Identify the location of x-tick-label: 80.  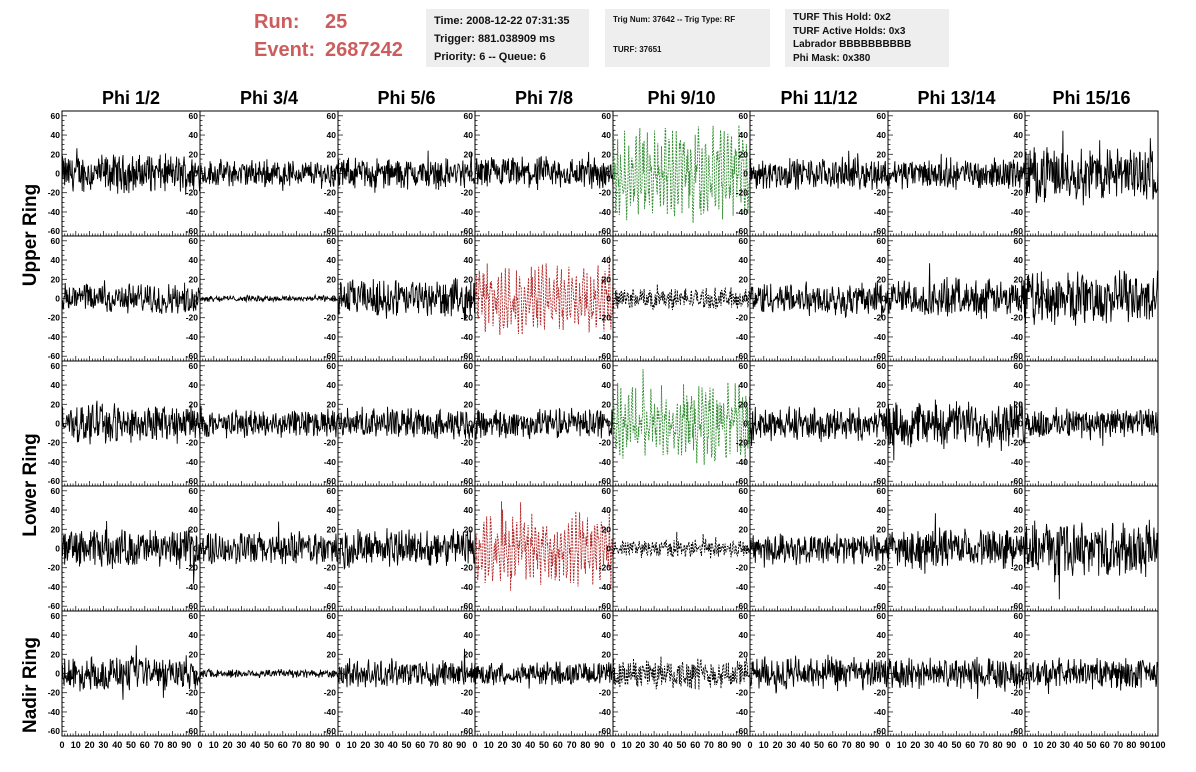
(310, 745).